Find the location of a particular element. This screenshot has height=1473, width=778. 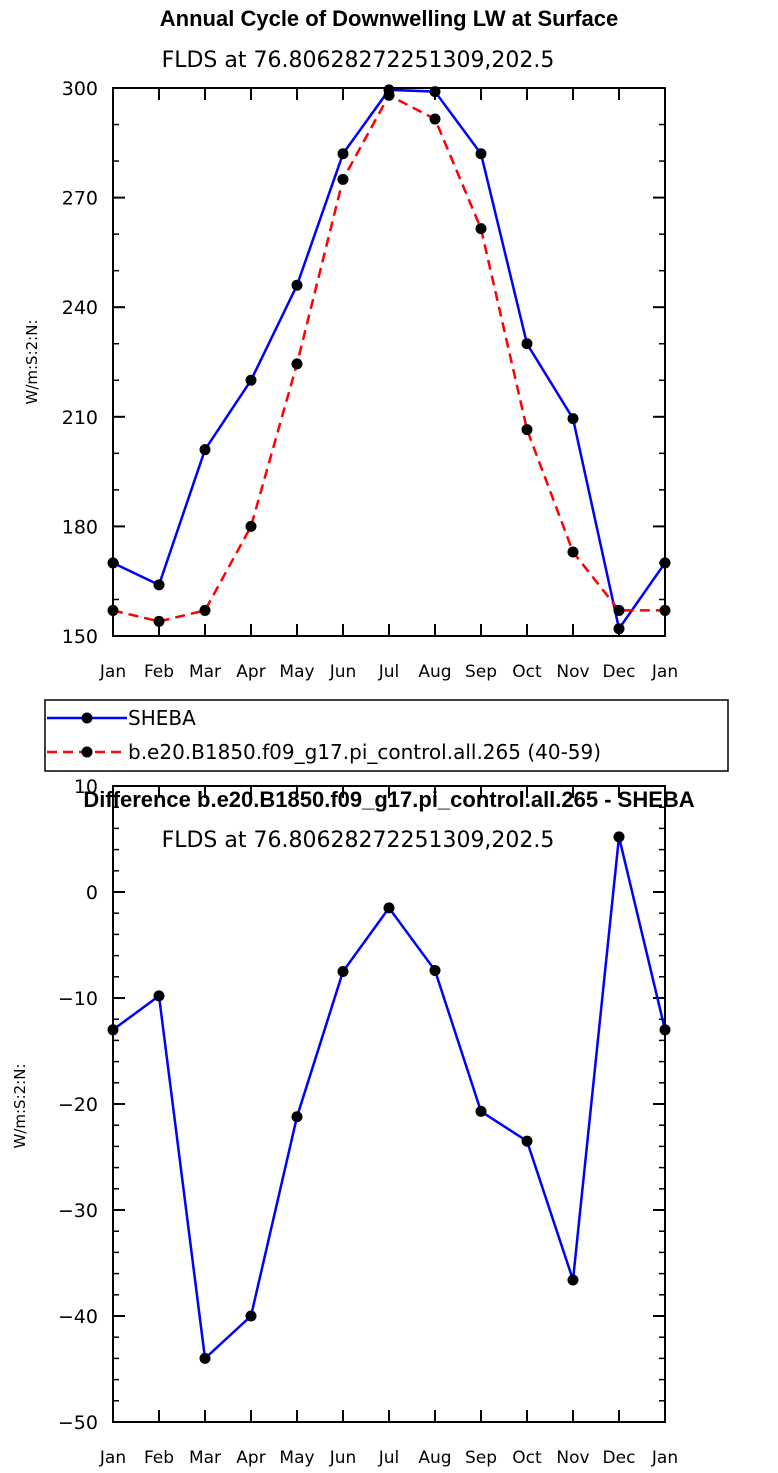

chart1-x-tick-label: Dec is located at coordinates (619, 672).